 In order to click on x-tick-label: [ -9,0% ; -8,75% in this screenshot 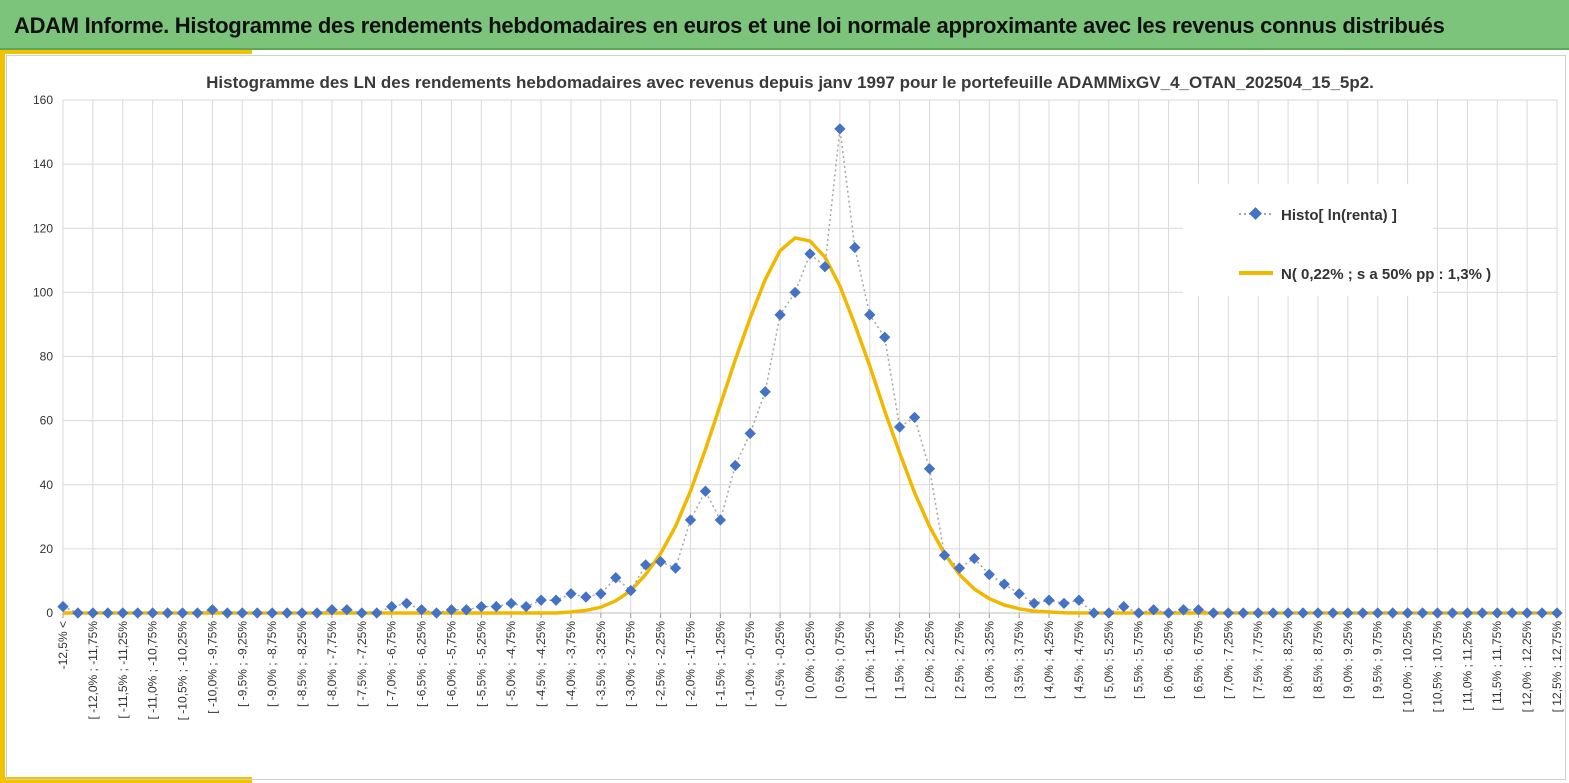, I will do `click(272, 664)`.